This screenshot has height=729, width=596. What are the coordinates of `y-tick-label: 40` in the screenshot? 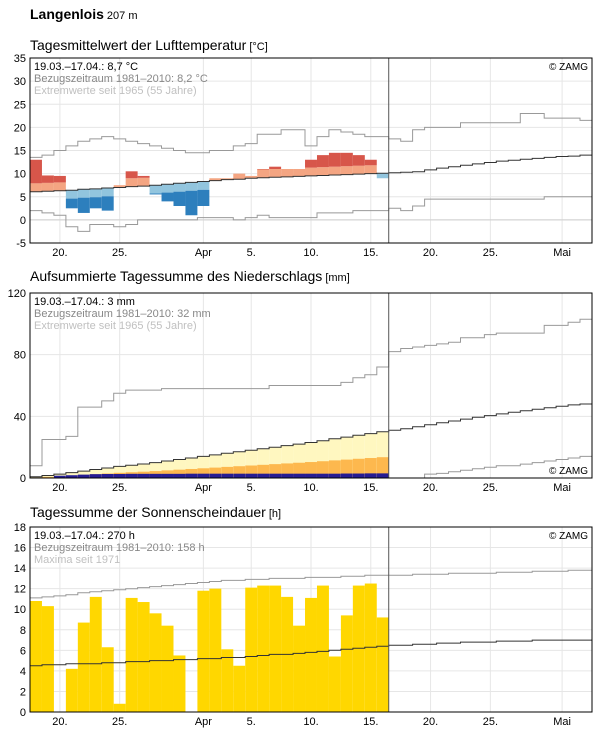 It's located at (20, 417).